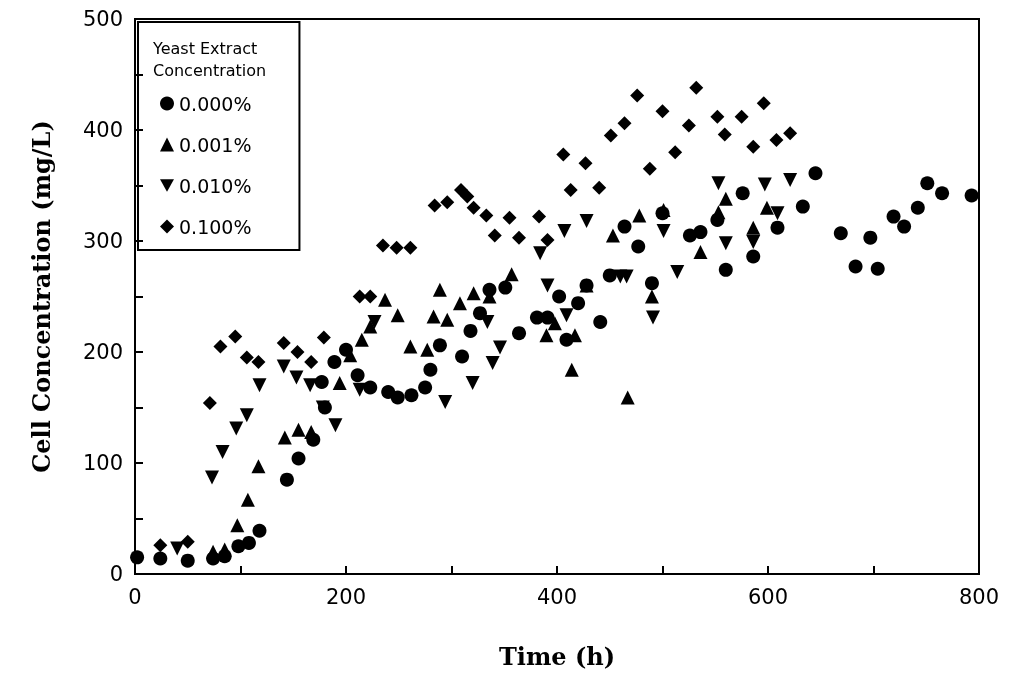  Describe the element at coordinates (215, 144) in the screenshot. I see `legend-label: 0.001%` at that location.